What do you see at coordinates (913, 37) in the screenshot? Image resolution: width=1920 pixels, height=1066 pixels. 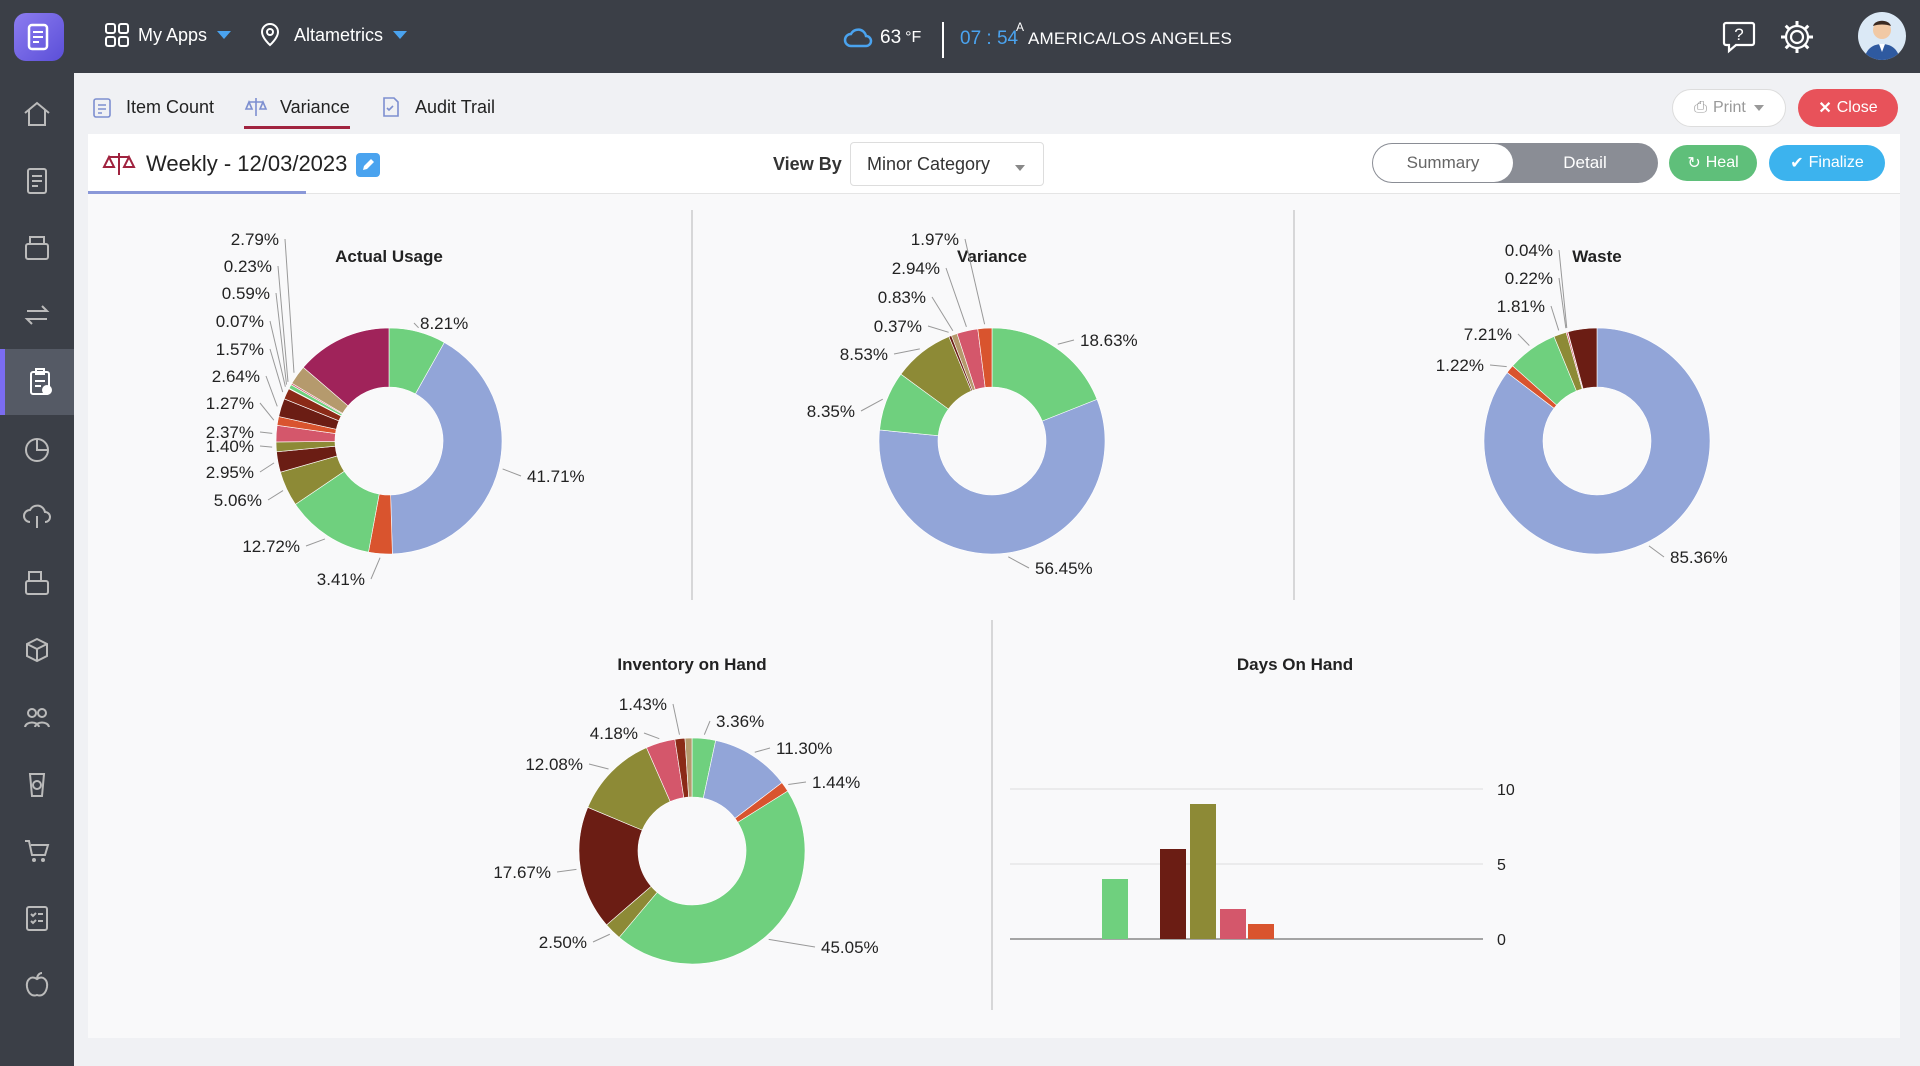 I see `temperature-unit: °F` at bounding box center [913, 37].